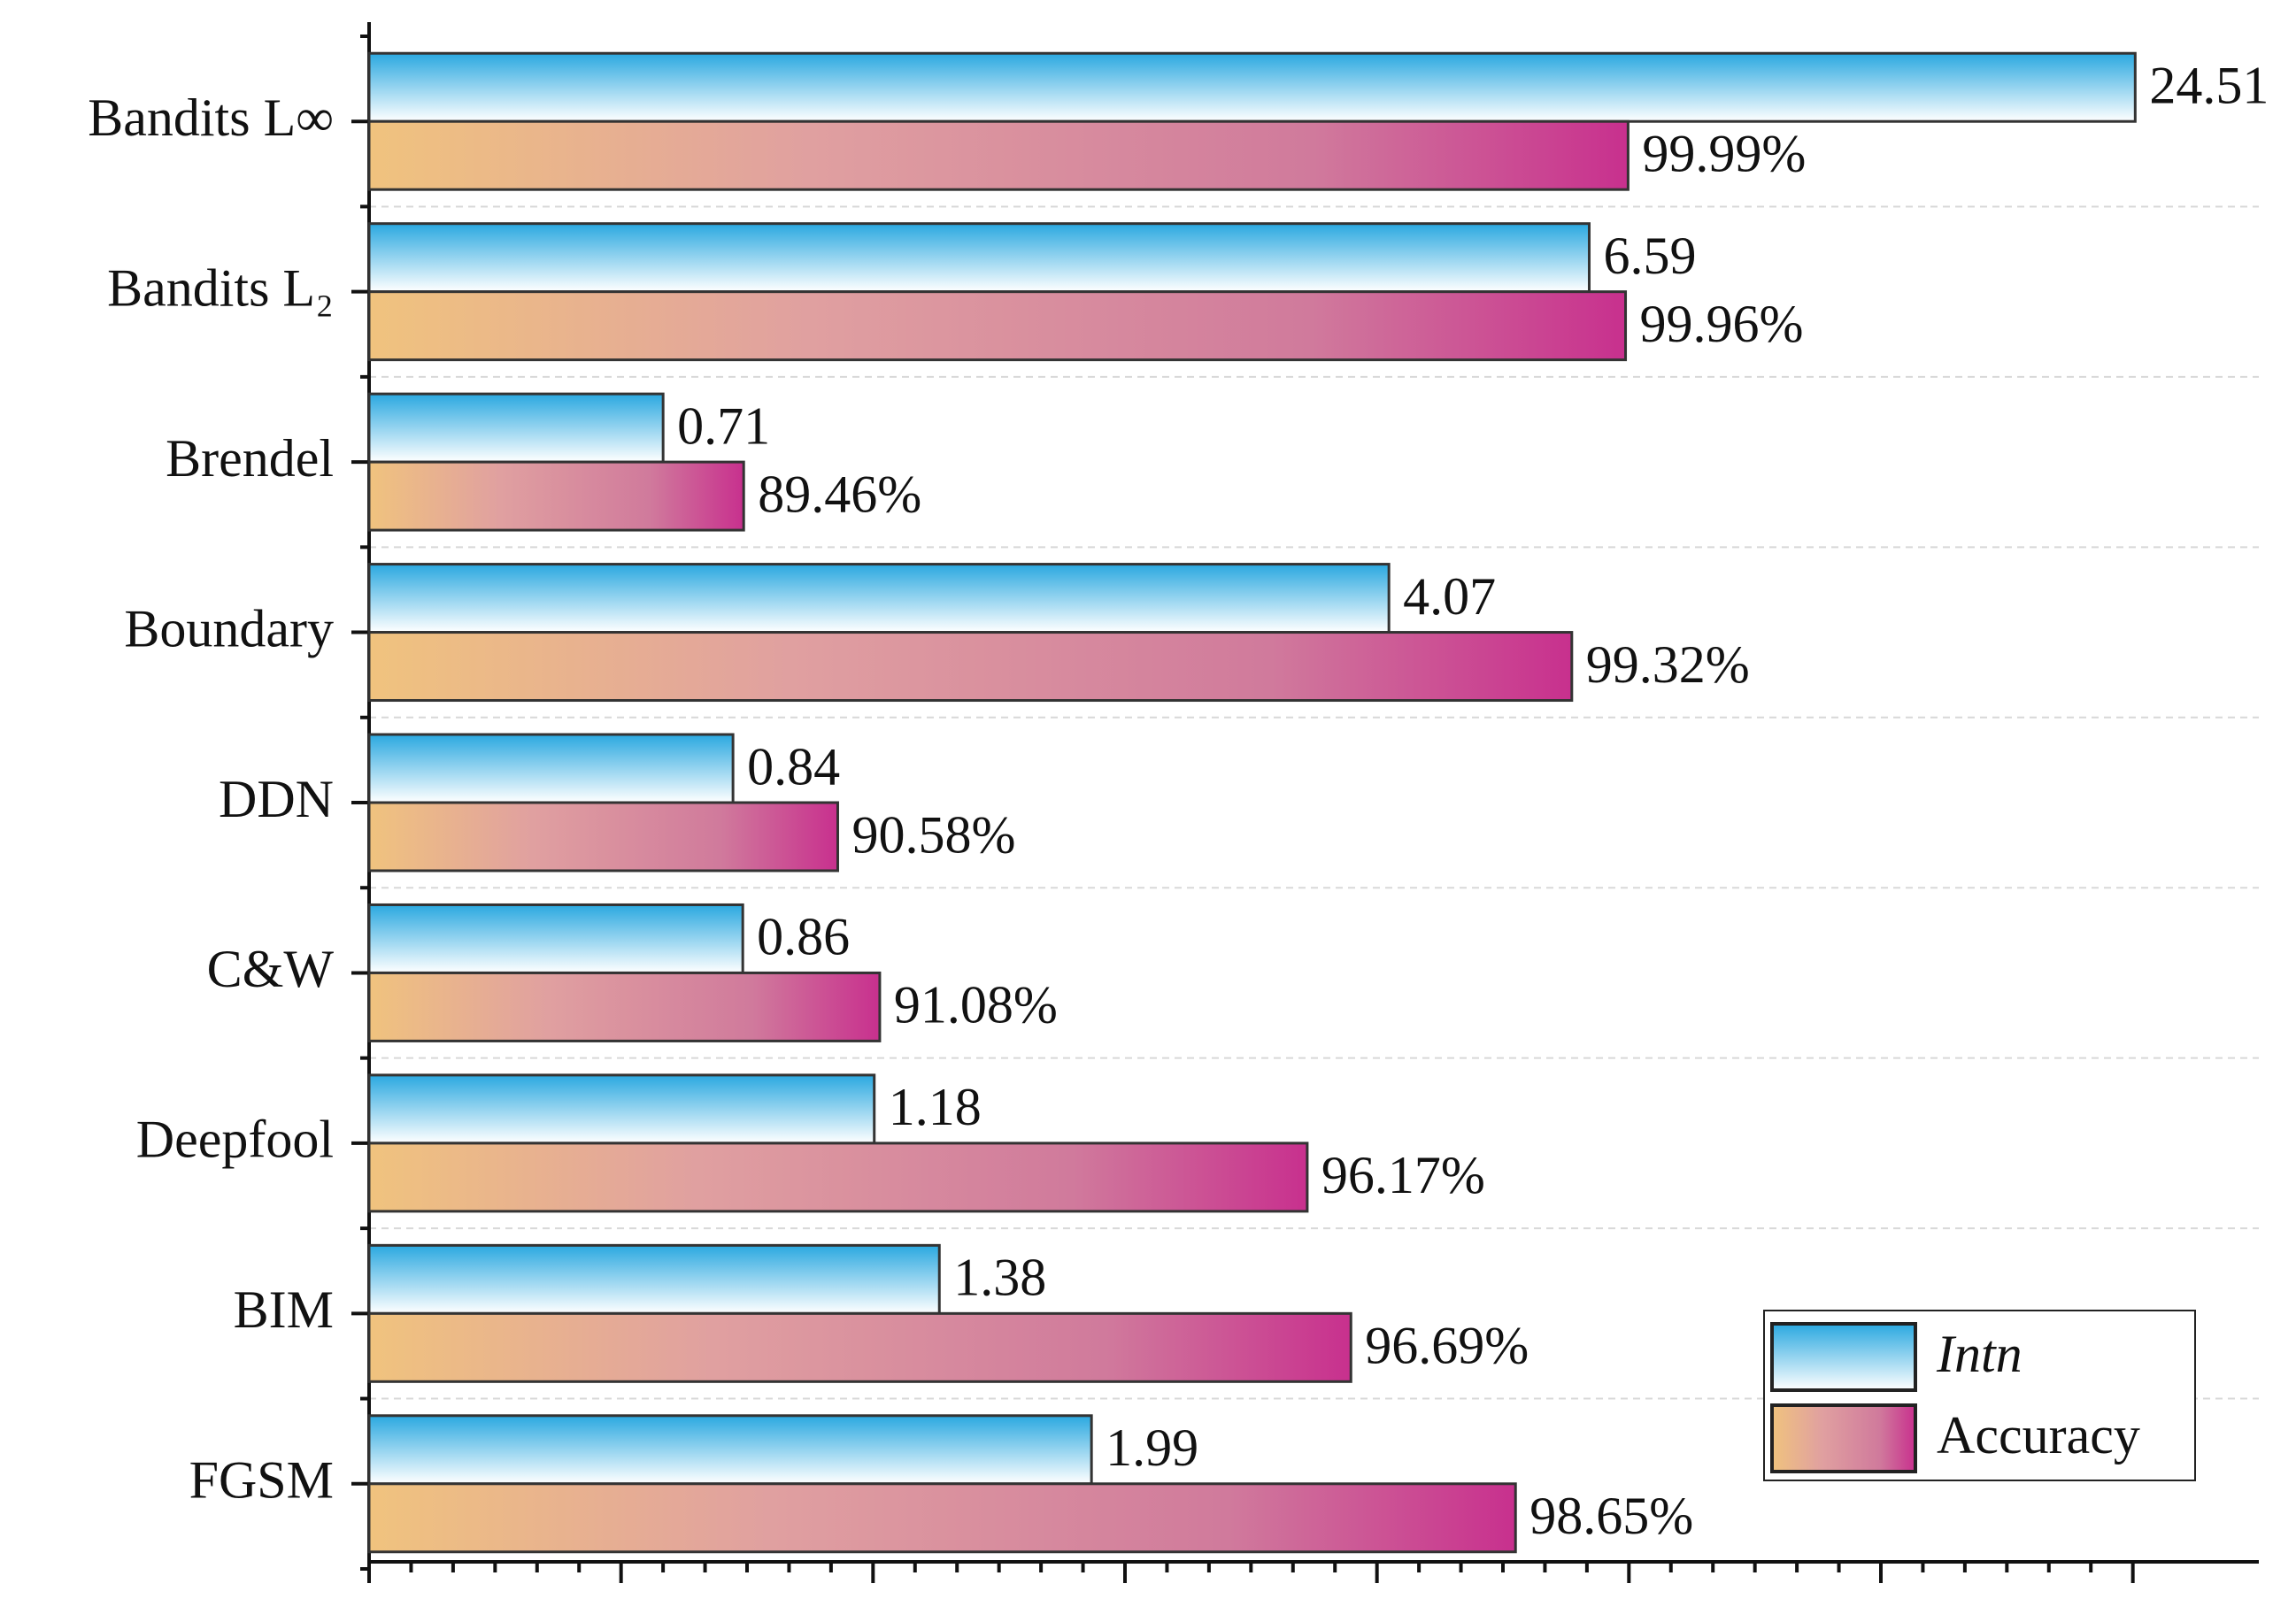  Describe the element at coordinates (284, 1310) in the screenshot. I see `y-tick-label: BIM` at that location.